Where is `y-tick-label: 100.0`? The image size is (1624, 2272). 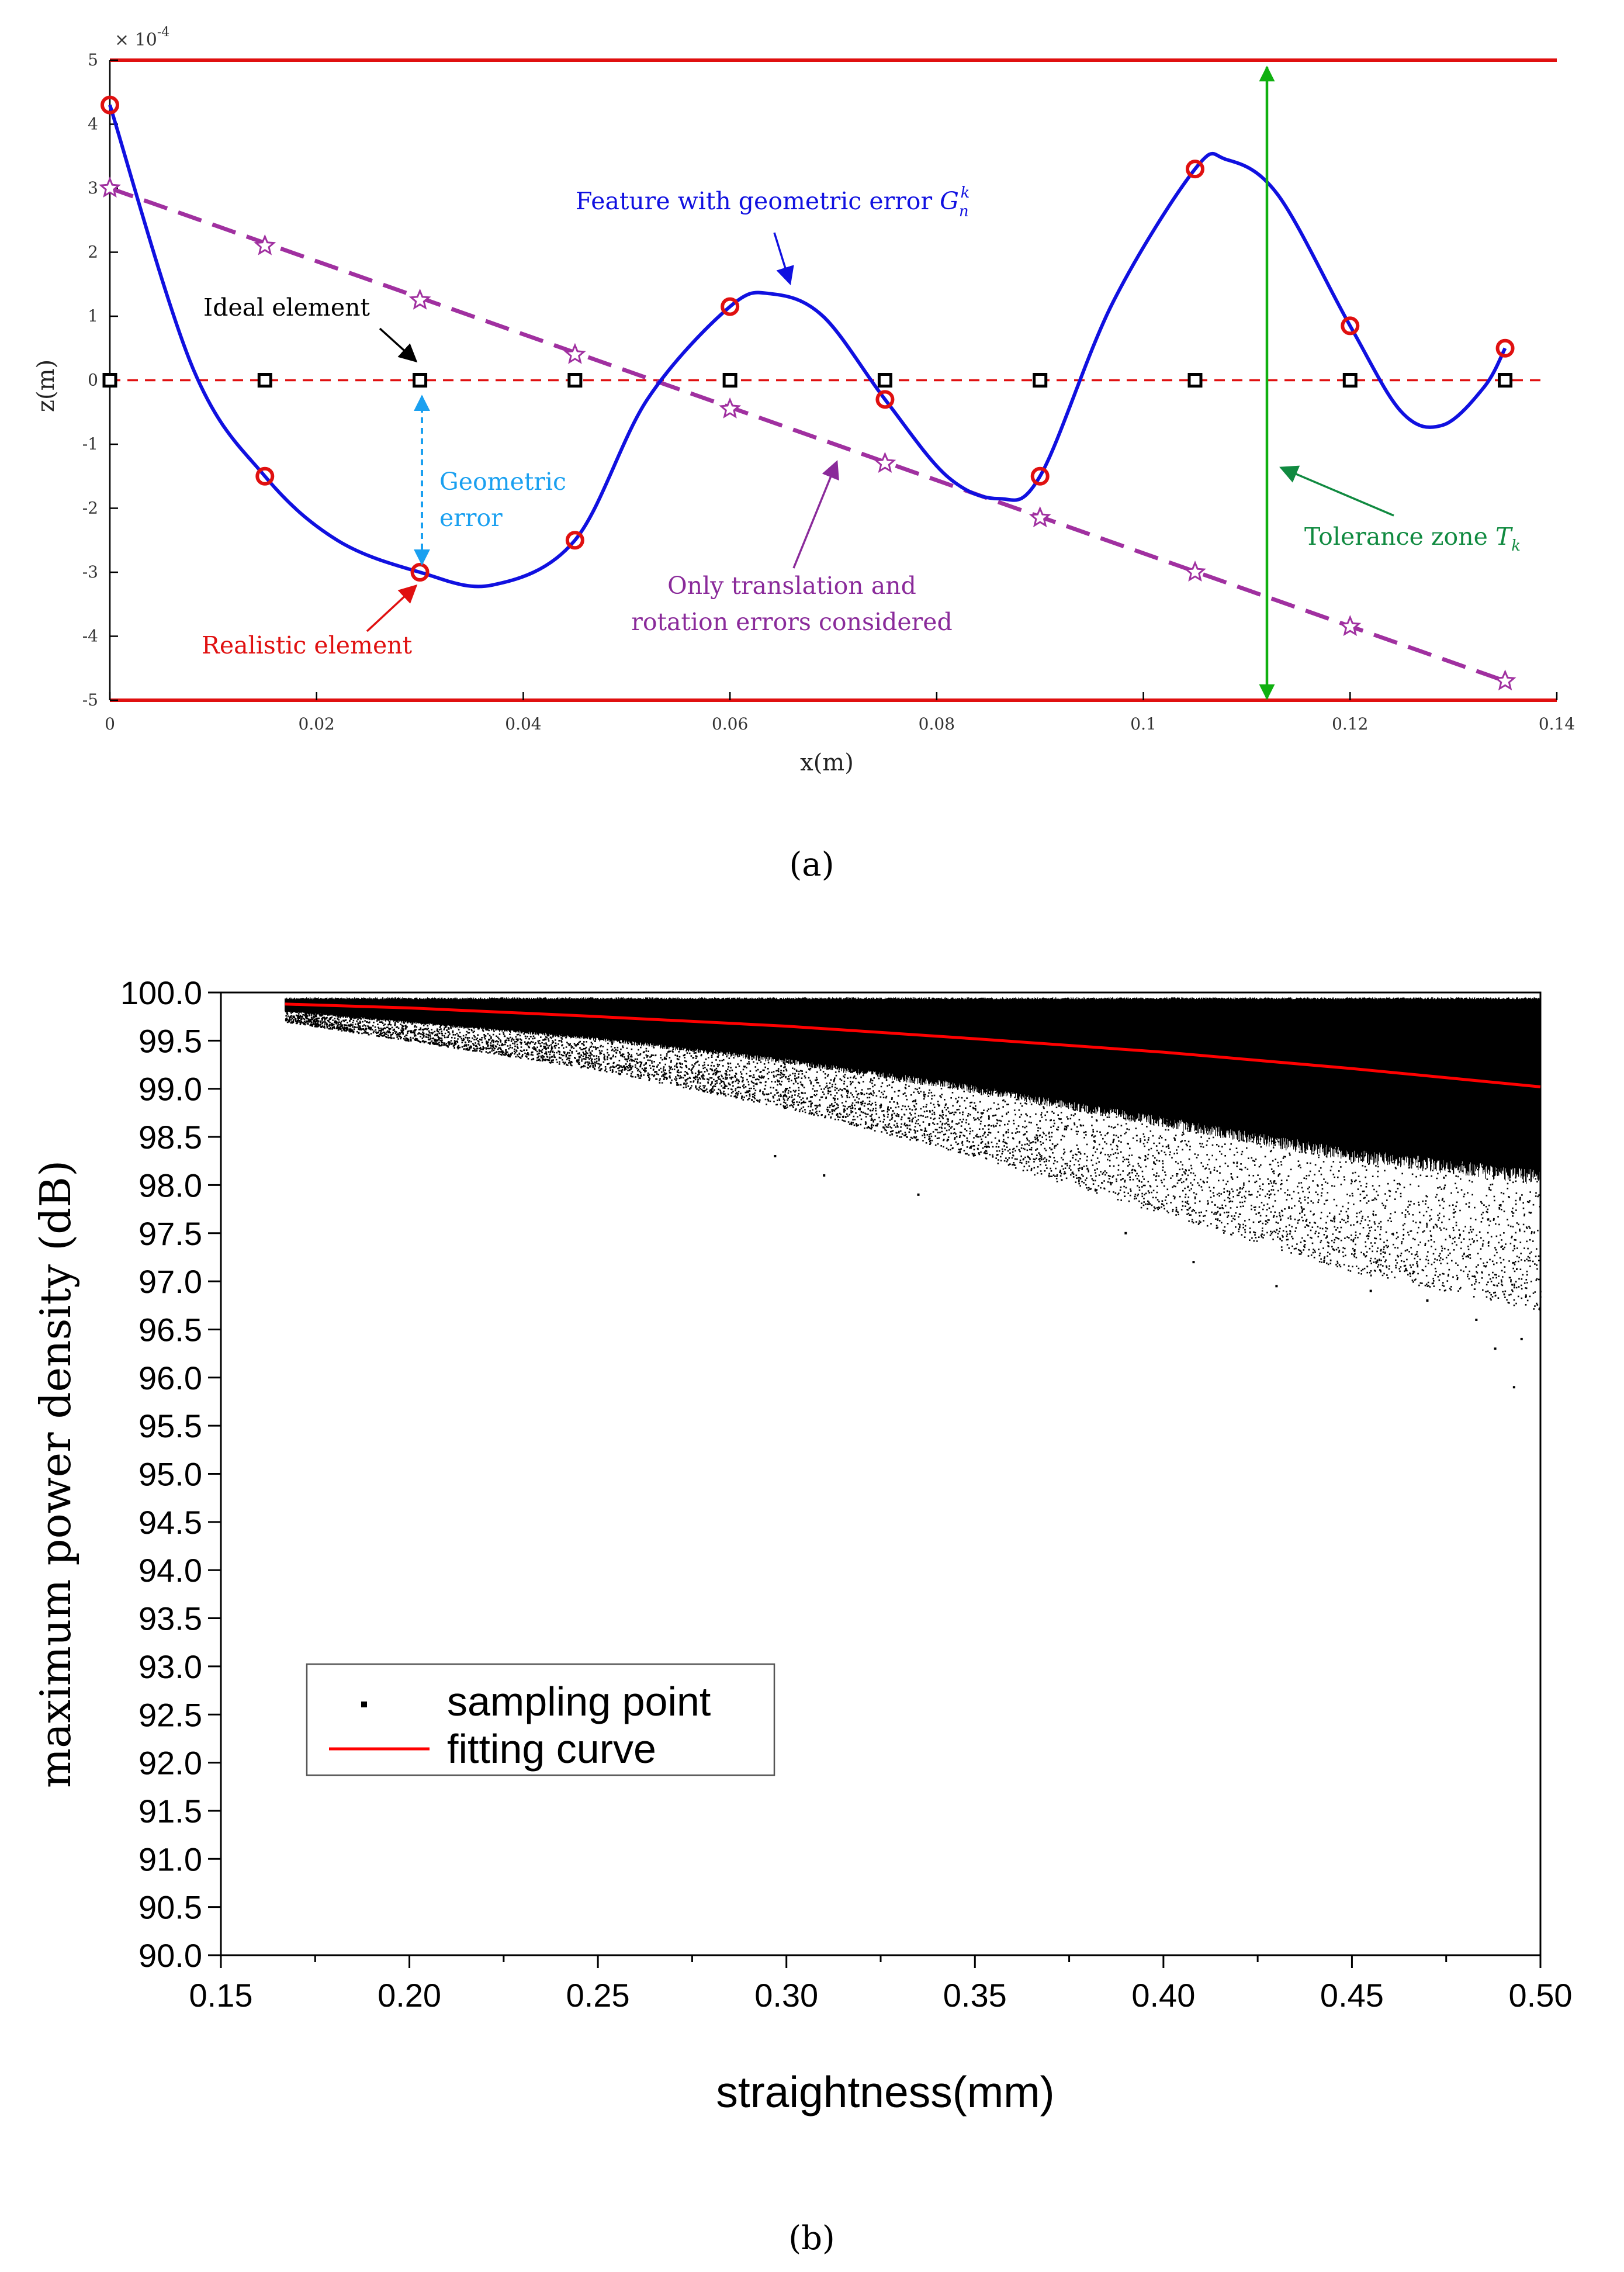
y-tick-label: 100.0 is located at coordinates (161, 992).